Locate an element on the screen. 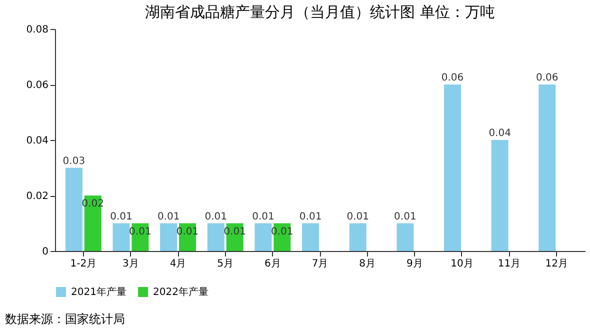  y-tick-label: 0.04 is located at coordinates (37, 141).